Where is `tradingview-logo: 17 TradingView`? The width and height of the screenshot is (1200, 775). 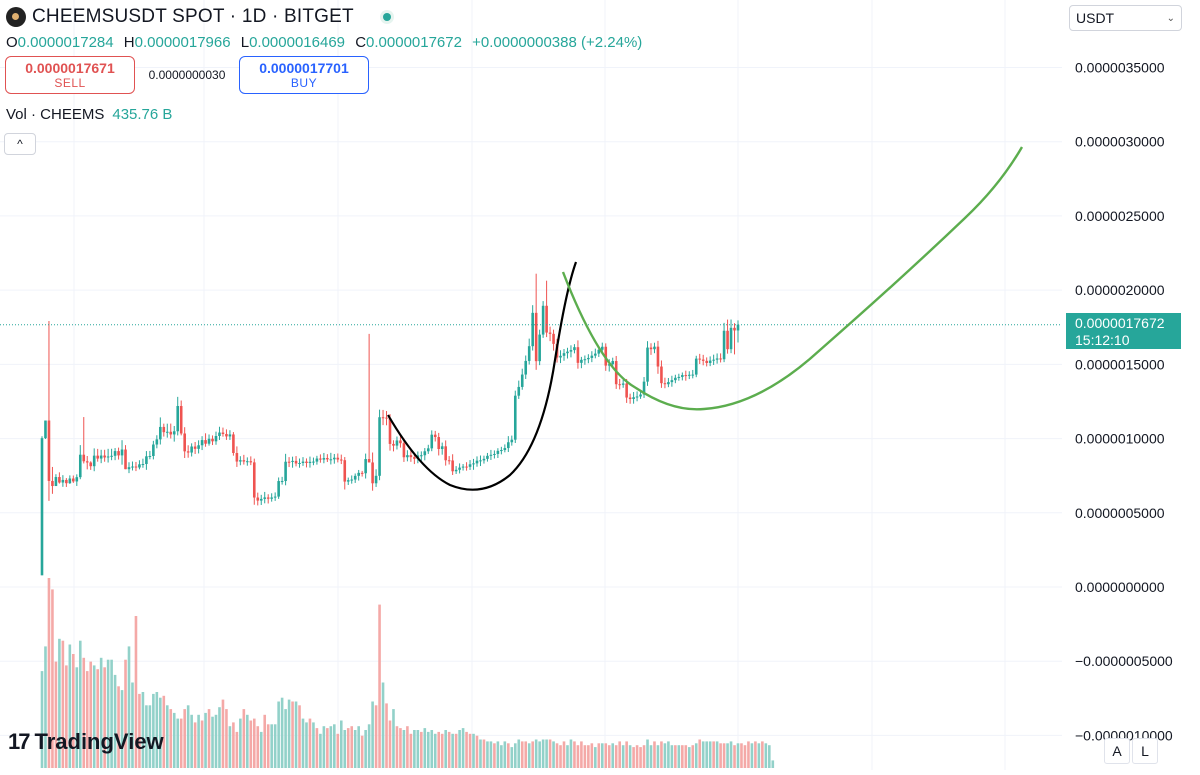 tradingview-logo: 17 TradingView is located at coordinates (86, 742).